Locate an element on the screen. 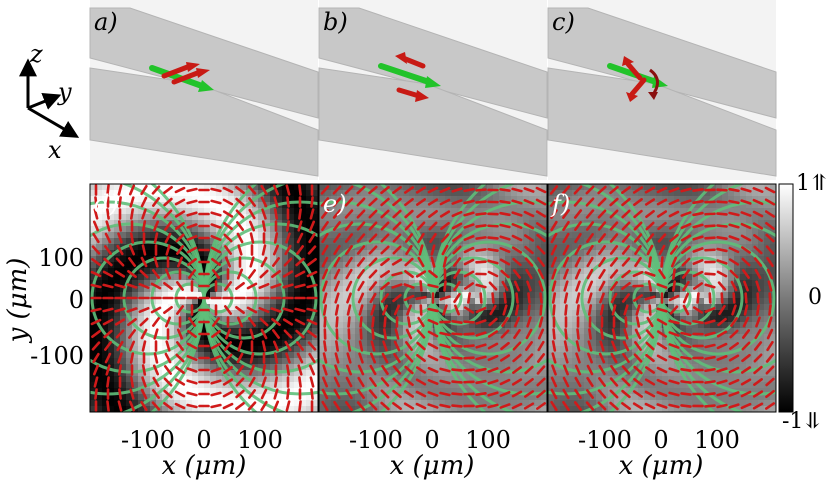 This screenshot has width=831, height=481. z-axis-label: z is located at coordinates (36, 54).